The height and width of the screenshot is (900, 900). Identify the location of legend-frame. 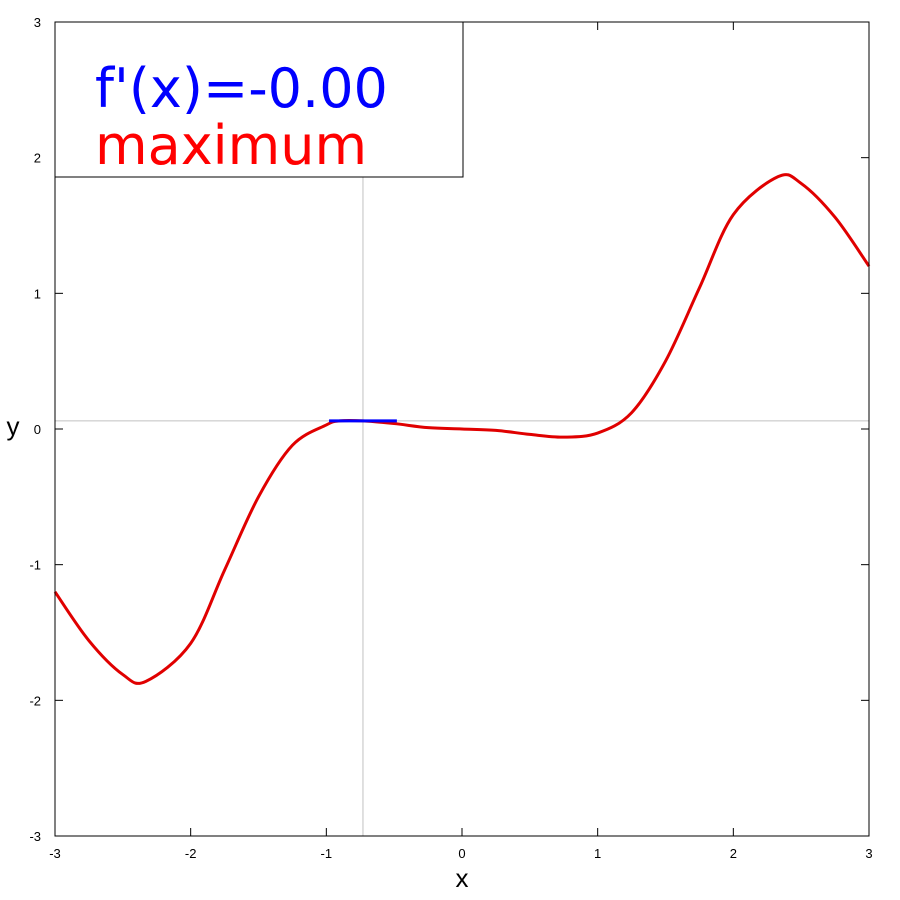
(259, 99).